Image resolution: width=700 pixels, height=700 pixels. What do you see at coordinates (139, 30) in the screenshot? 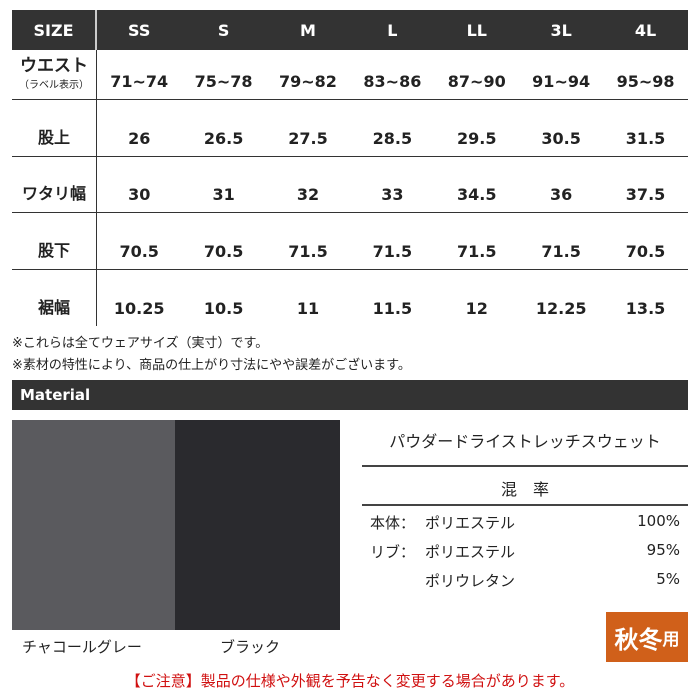
I see `size-header-SS: SS` at bounding box center [139, 30].